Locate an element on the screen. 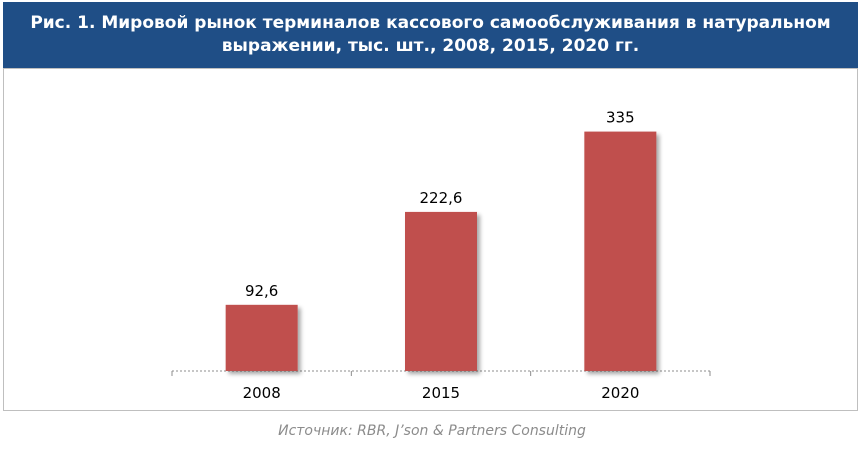  data-label-2020: 335 is located at coordinates (620, 118).